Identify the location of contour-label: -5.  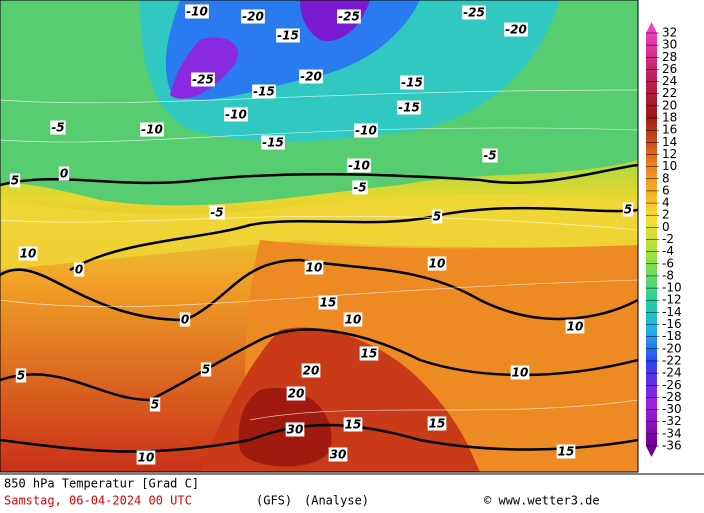
(489, 156).